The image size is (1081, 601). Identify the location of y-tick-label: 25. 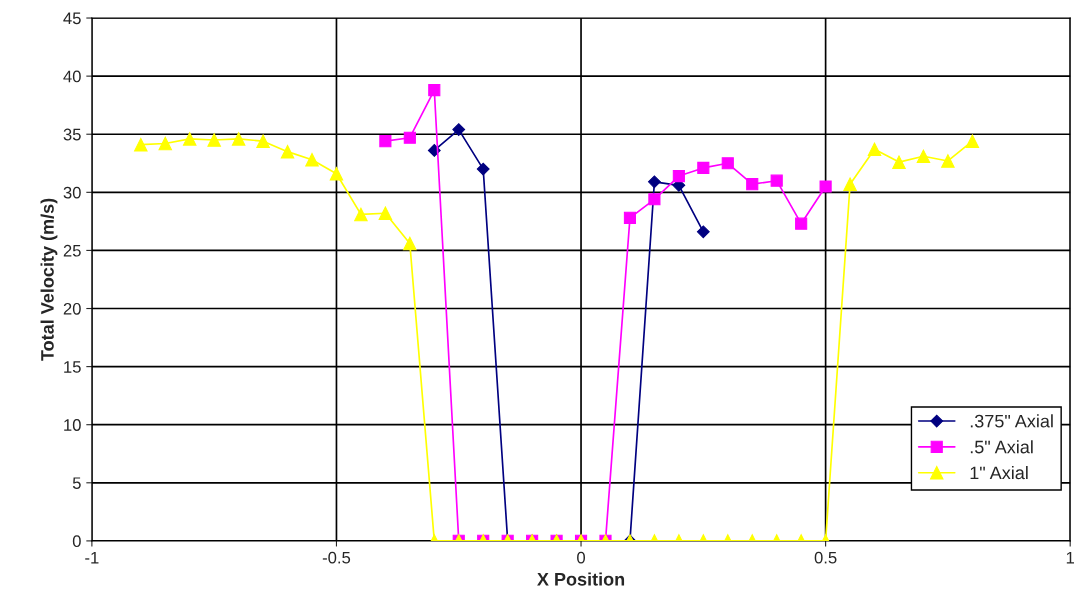
(72, 250).